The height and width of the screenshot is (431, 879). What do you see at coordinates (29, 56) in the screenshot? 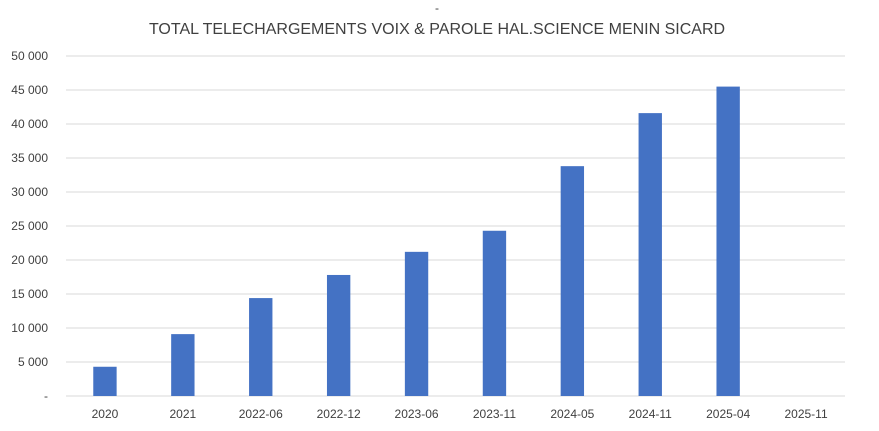
I see `y-tick-label: 50 000` at bounding box center [29, 56].